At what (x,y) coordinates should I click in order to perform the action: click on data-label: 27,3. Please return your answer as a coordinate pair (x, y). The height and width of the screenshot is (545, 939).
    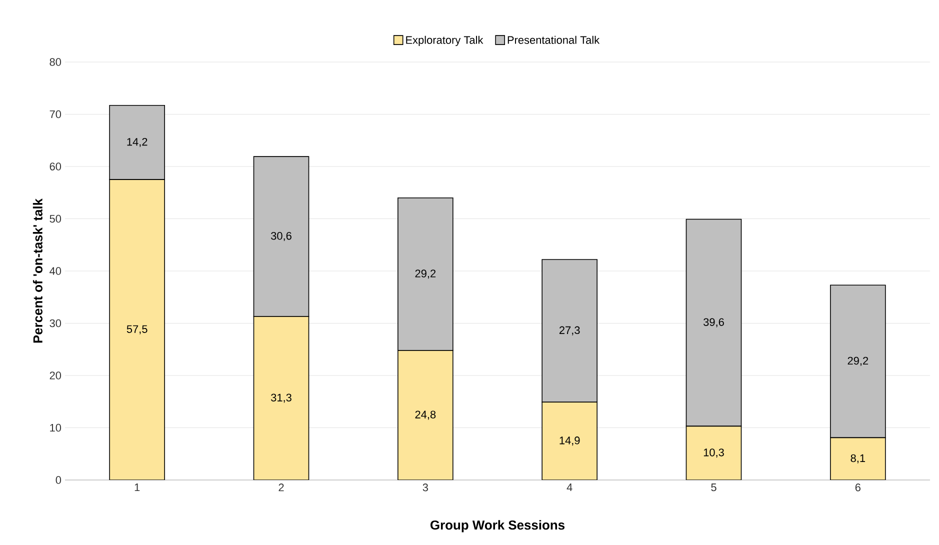
    Looking at the image, I should click on (569, 331).